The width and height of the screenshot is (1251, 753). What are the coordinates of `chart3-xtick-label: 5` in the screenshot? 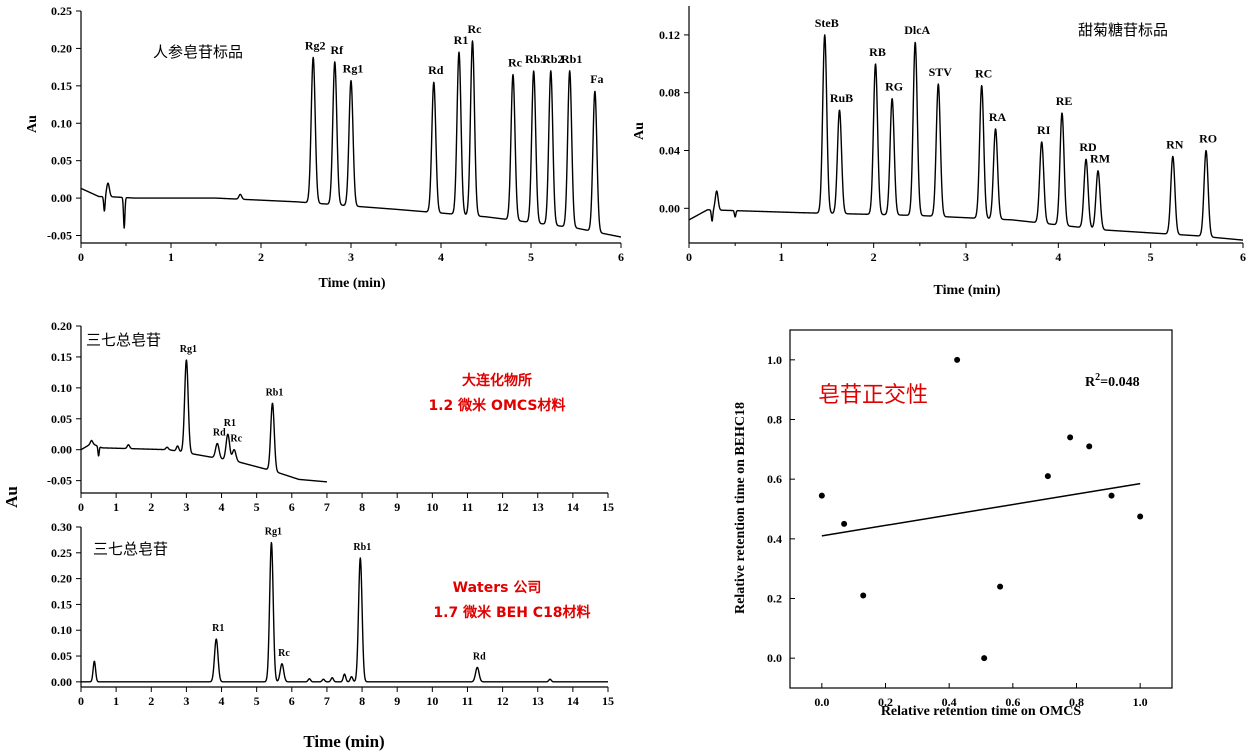 It's located at (257, 507).